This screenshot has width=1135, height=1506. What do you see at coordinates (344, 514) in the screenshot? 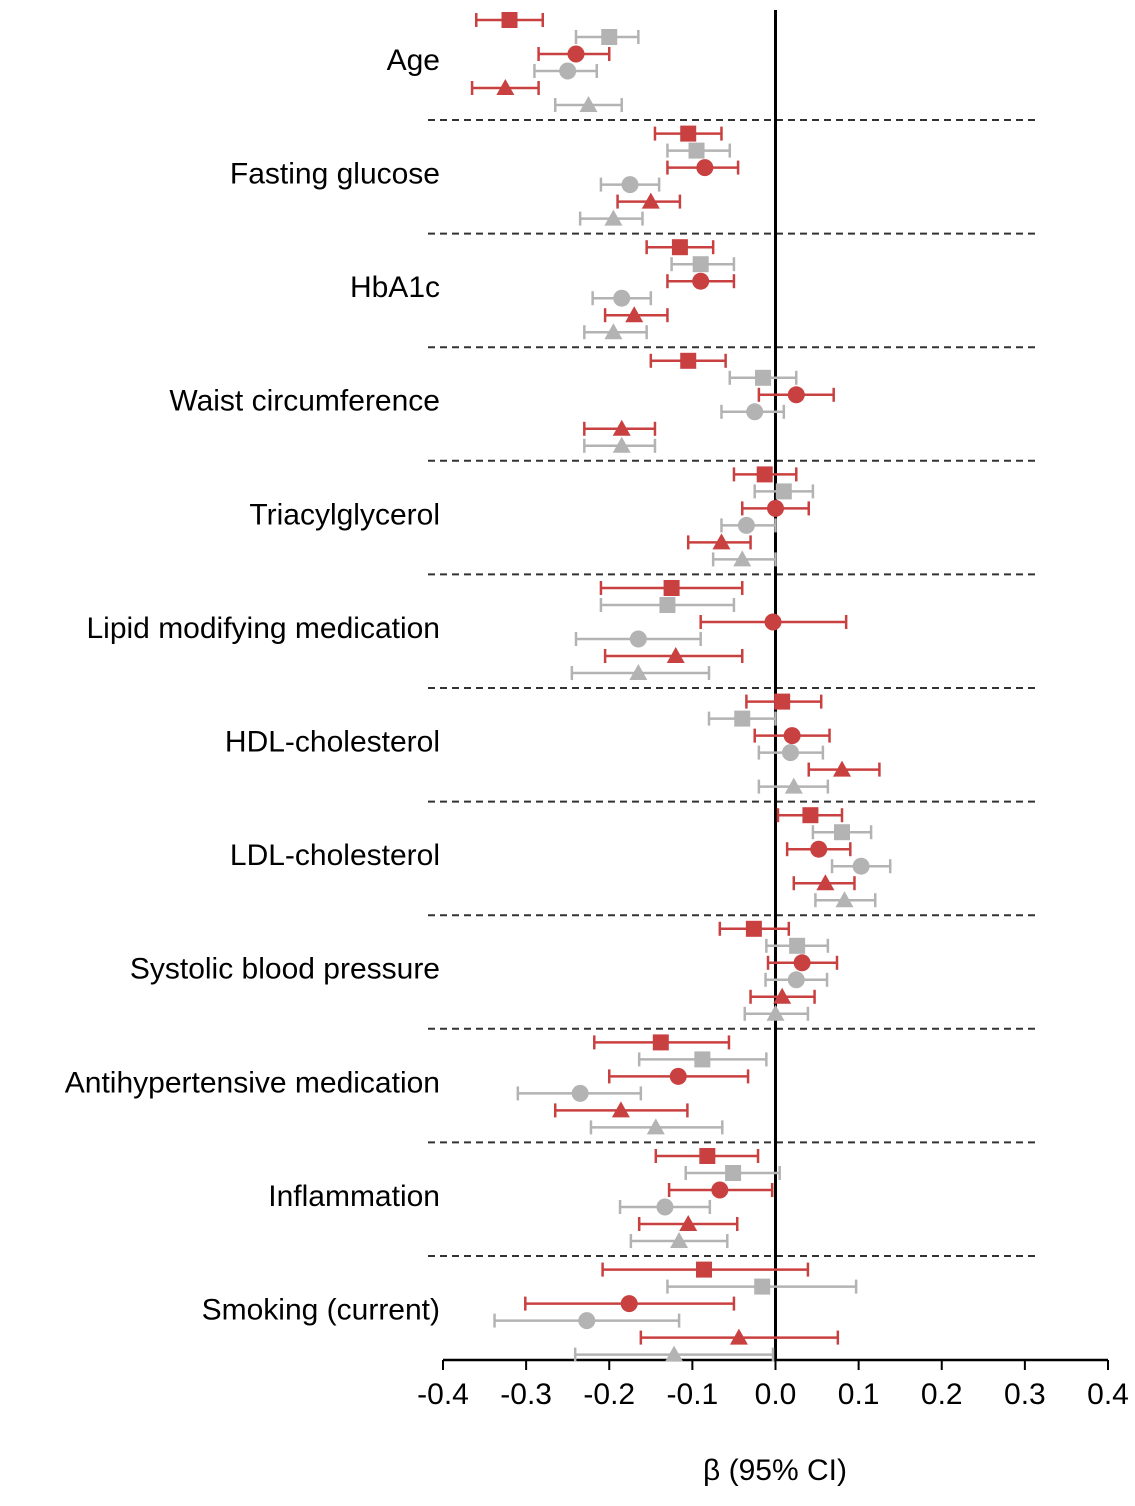
I see `category-label: Triacylglycerol` at bounding box center [344, 514].